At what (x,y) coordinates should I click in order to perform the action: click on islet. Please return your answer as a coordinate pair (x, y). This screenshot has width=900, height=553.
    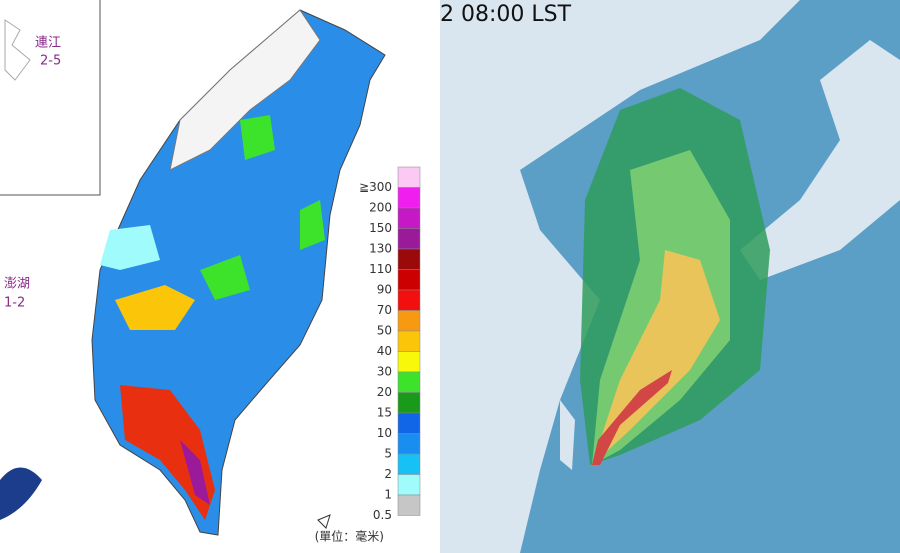
    Looking at the image, I should click on (324, 521).